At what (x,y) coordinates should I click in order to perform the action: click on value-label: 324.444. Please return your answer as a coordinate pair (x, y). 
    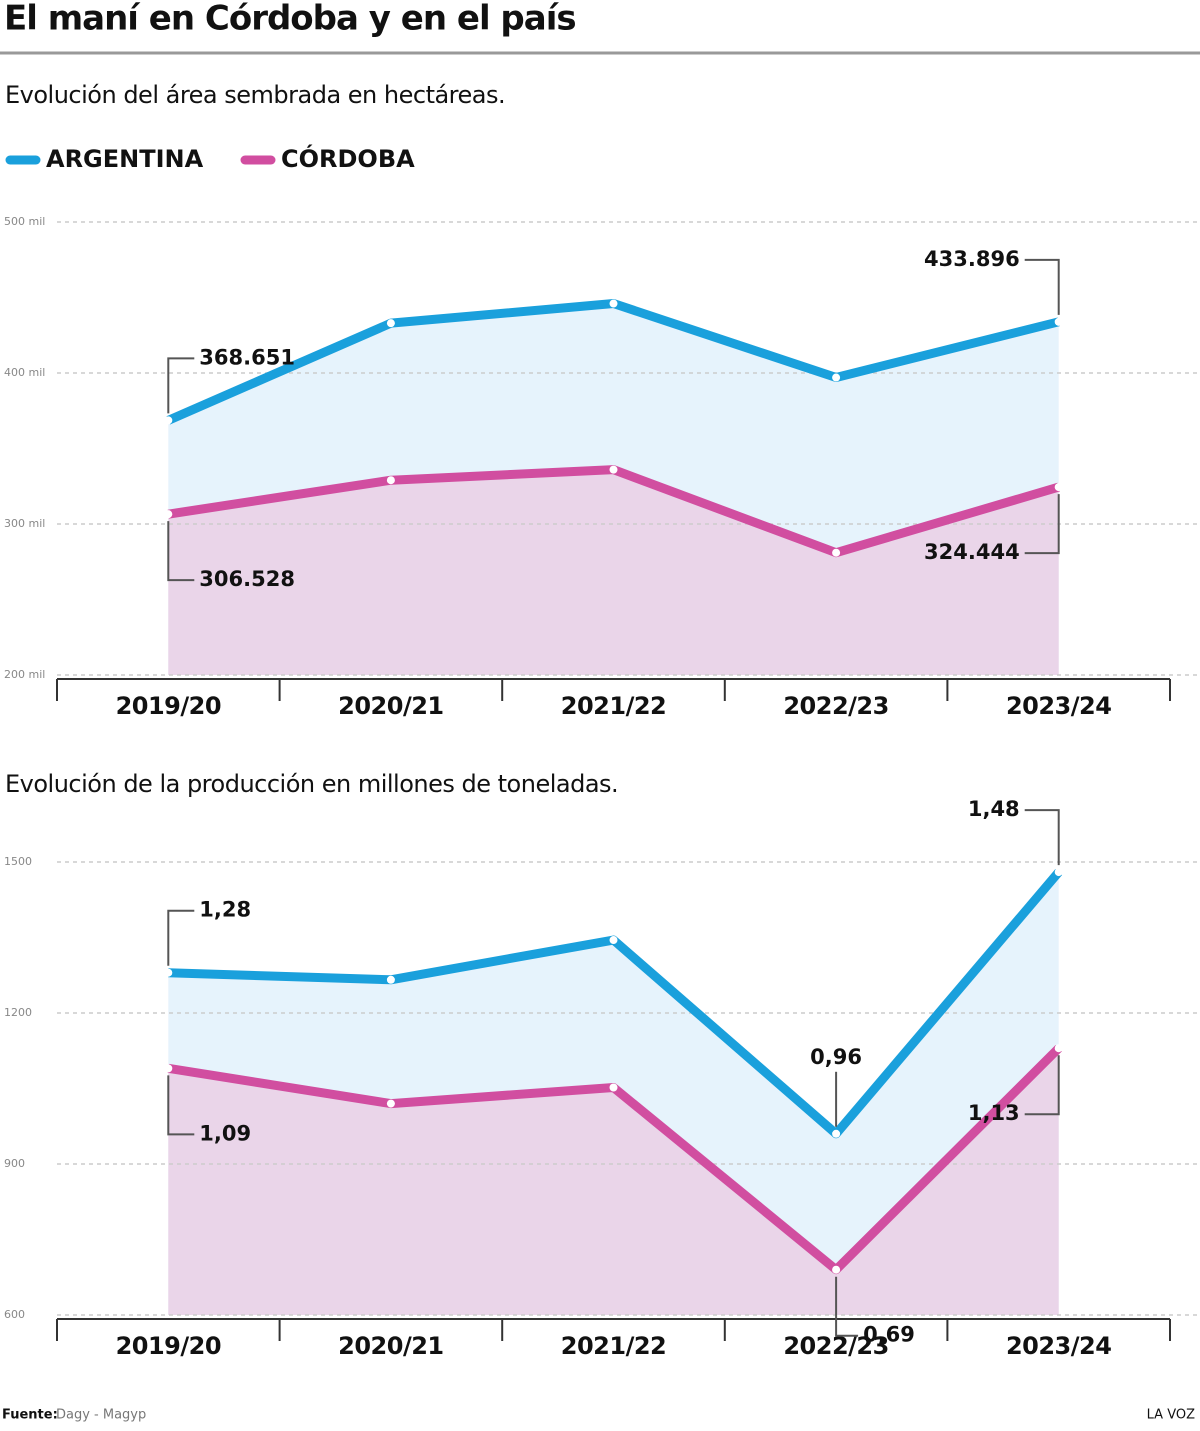
    Looking at the image, I should click on (972, 552).